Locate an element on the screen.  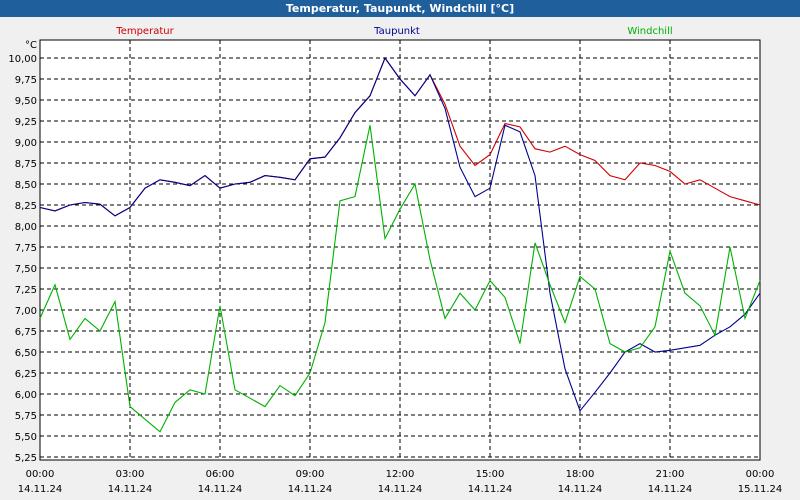
y-tick-label: 10,00 is located at coordinates (22, 59).